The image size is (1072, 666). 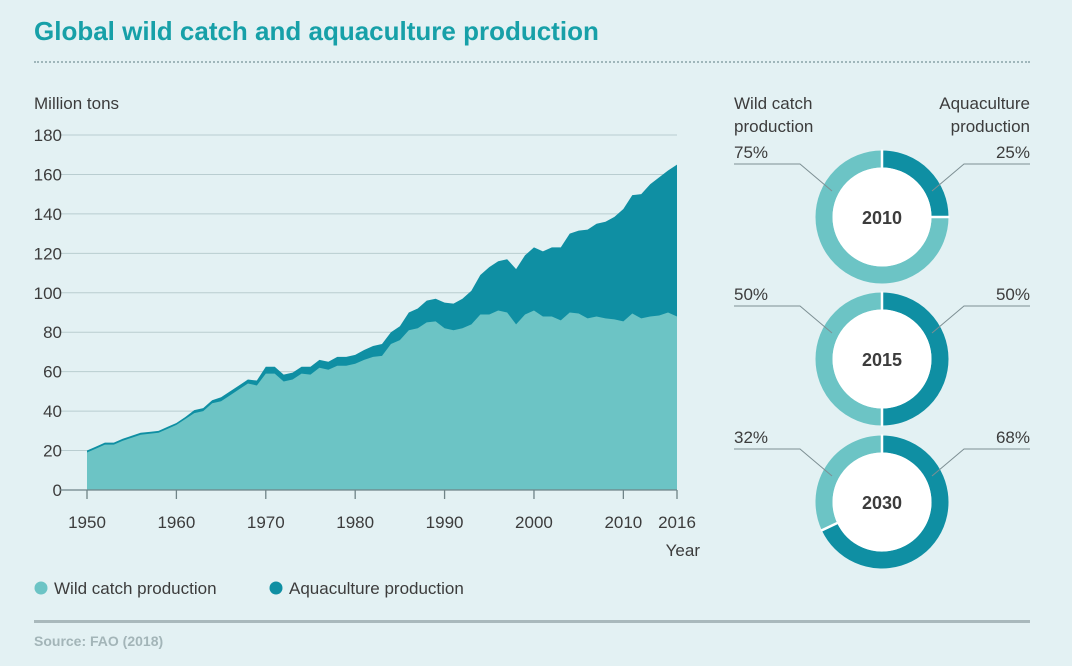 I want to click on y-tick-label: 140, so click(x=48, y=214).